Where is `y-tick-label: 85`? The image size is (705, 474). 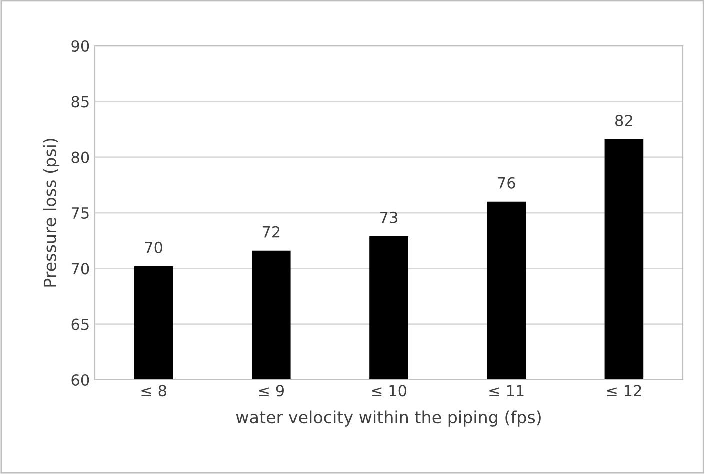
y-tick-label: 85 is located at coordinates (80, 102).